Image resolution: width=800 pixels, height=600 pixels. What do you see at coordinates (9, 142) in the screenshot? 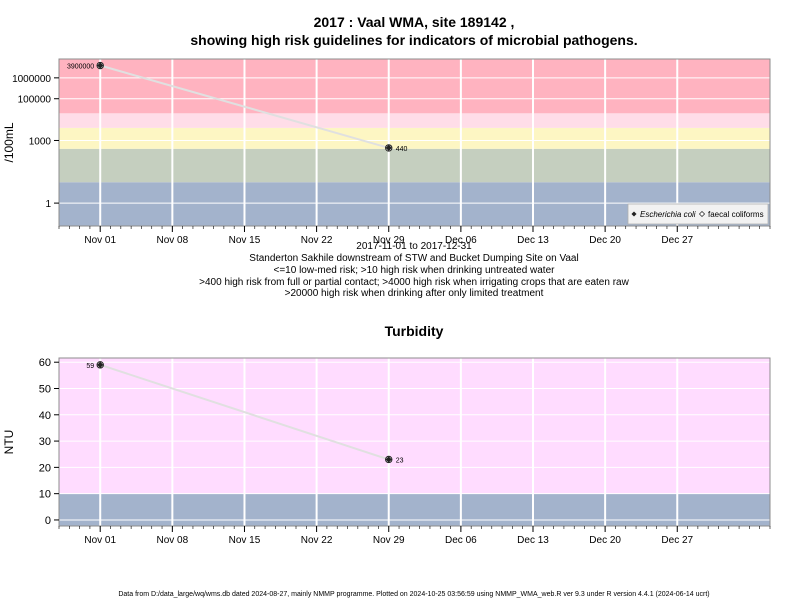
I see `y-axis-label: /100mL` at bounding box center [9, 142].